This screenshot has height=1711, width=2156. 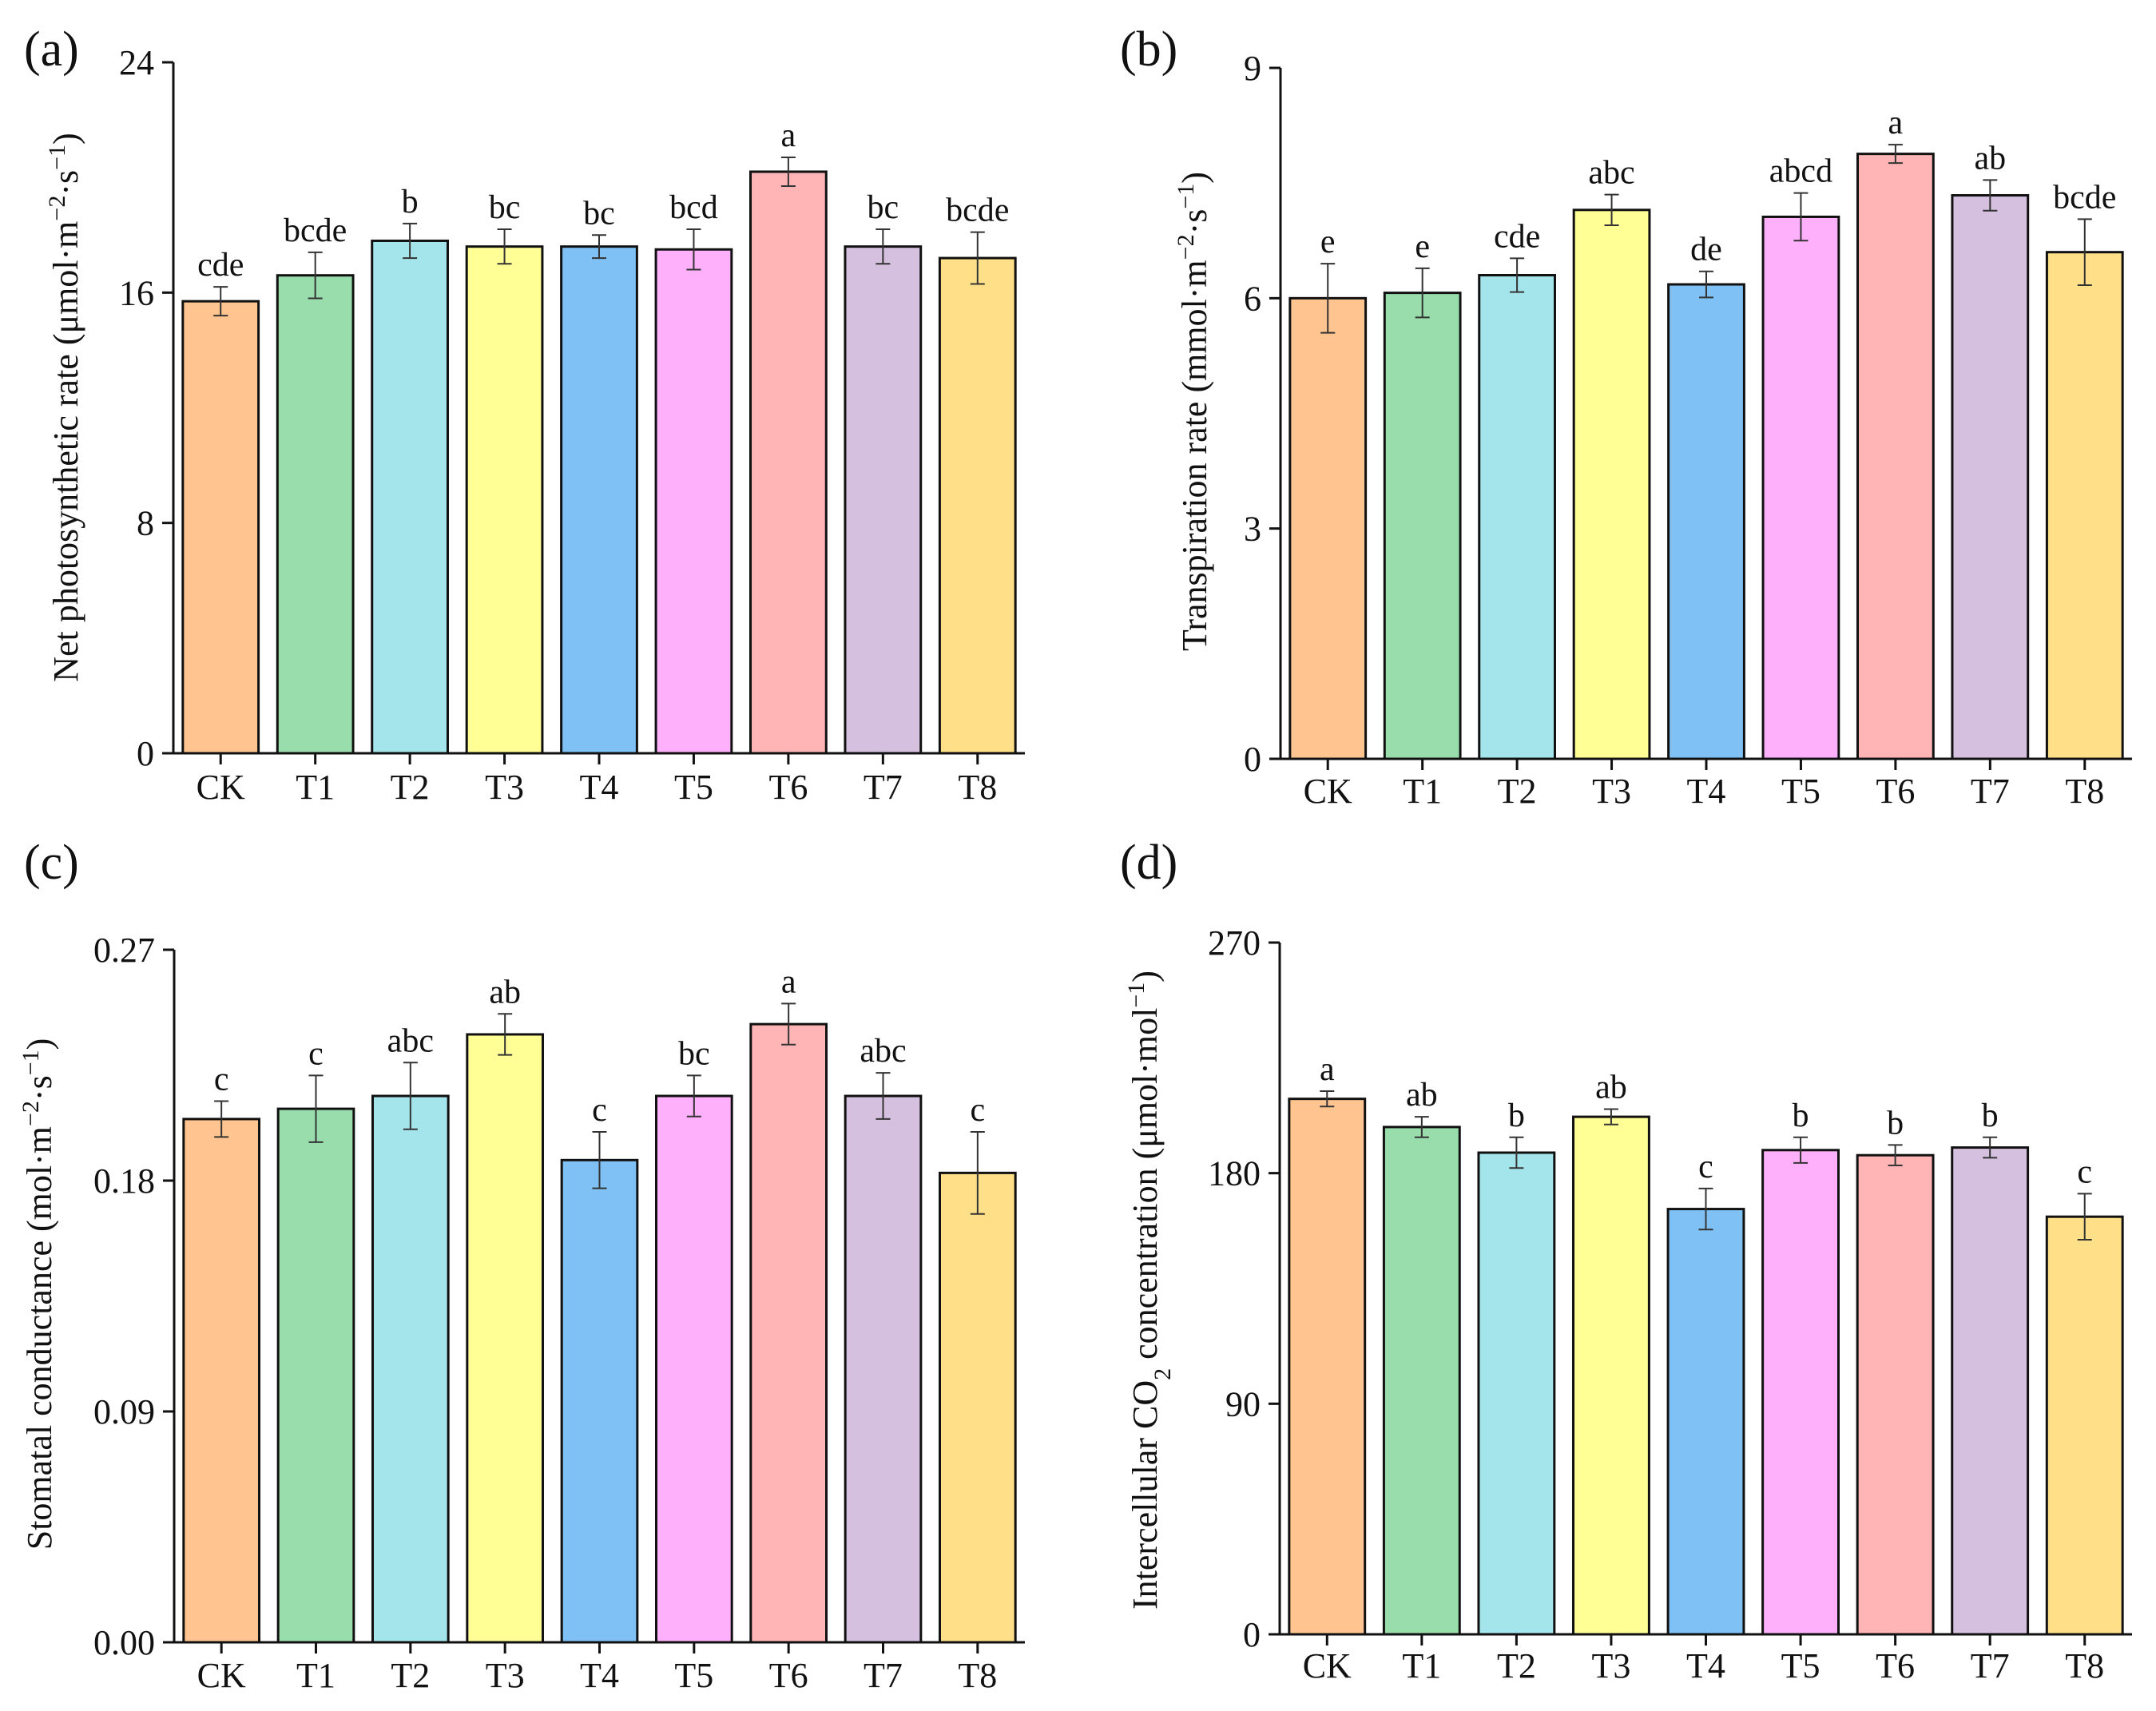 I want to click on significance-letter: bcd, so click(x=693, y=208).